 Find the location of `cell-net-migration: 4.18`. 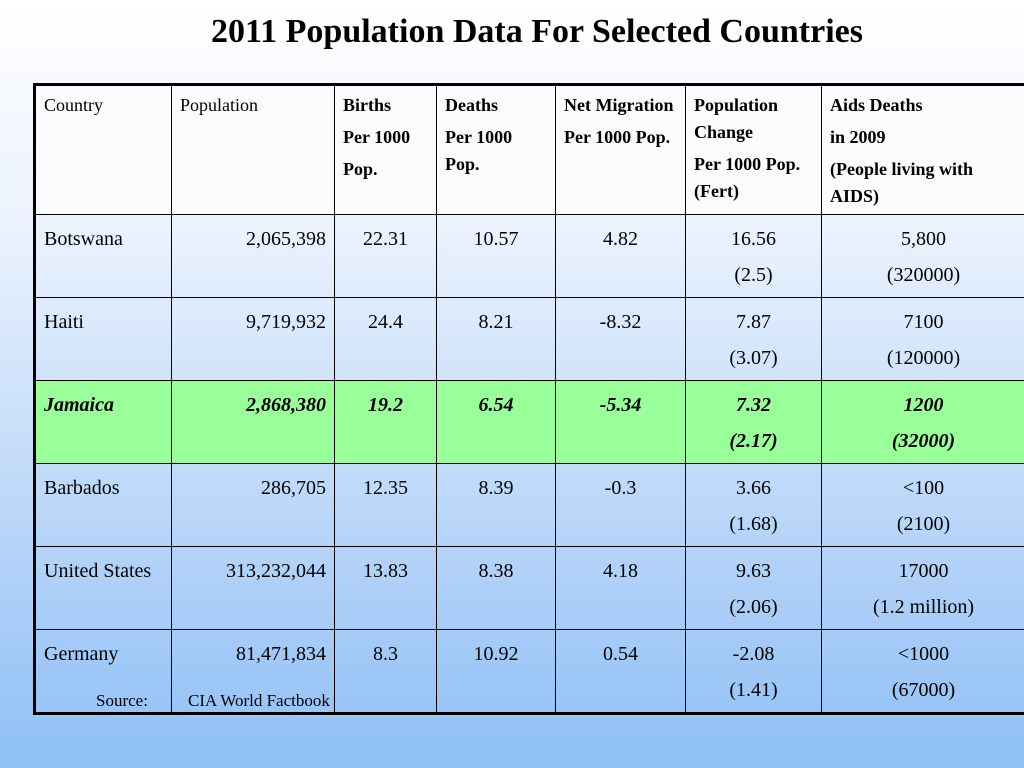

cell-net-migration: 4.18 is located at coordinates (620, 588).